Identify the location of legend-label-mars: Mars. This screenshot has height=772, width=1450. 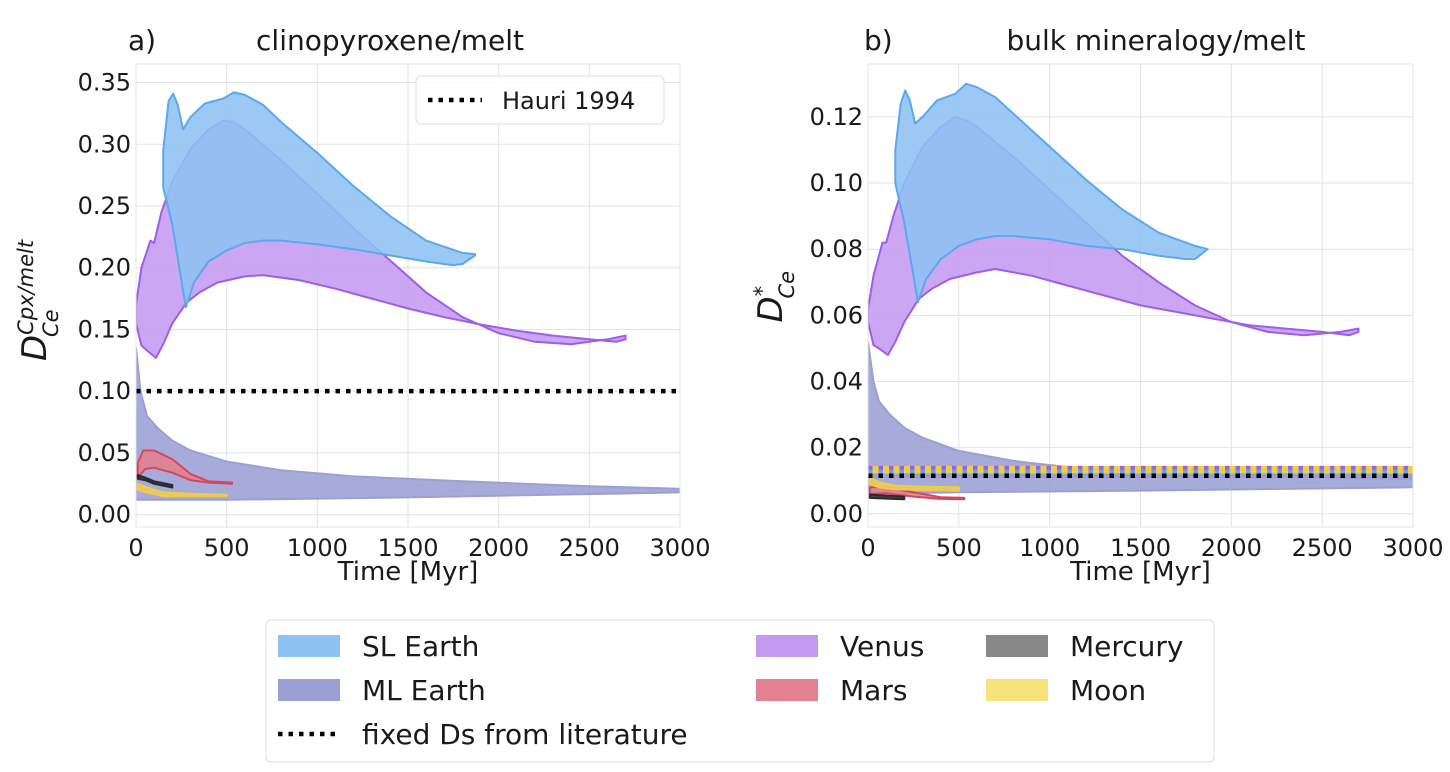
(873, 690).